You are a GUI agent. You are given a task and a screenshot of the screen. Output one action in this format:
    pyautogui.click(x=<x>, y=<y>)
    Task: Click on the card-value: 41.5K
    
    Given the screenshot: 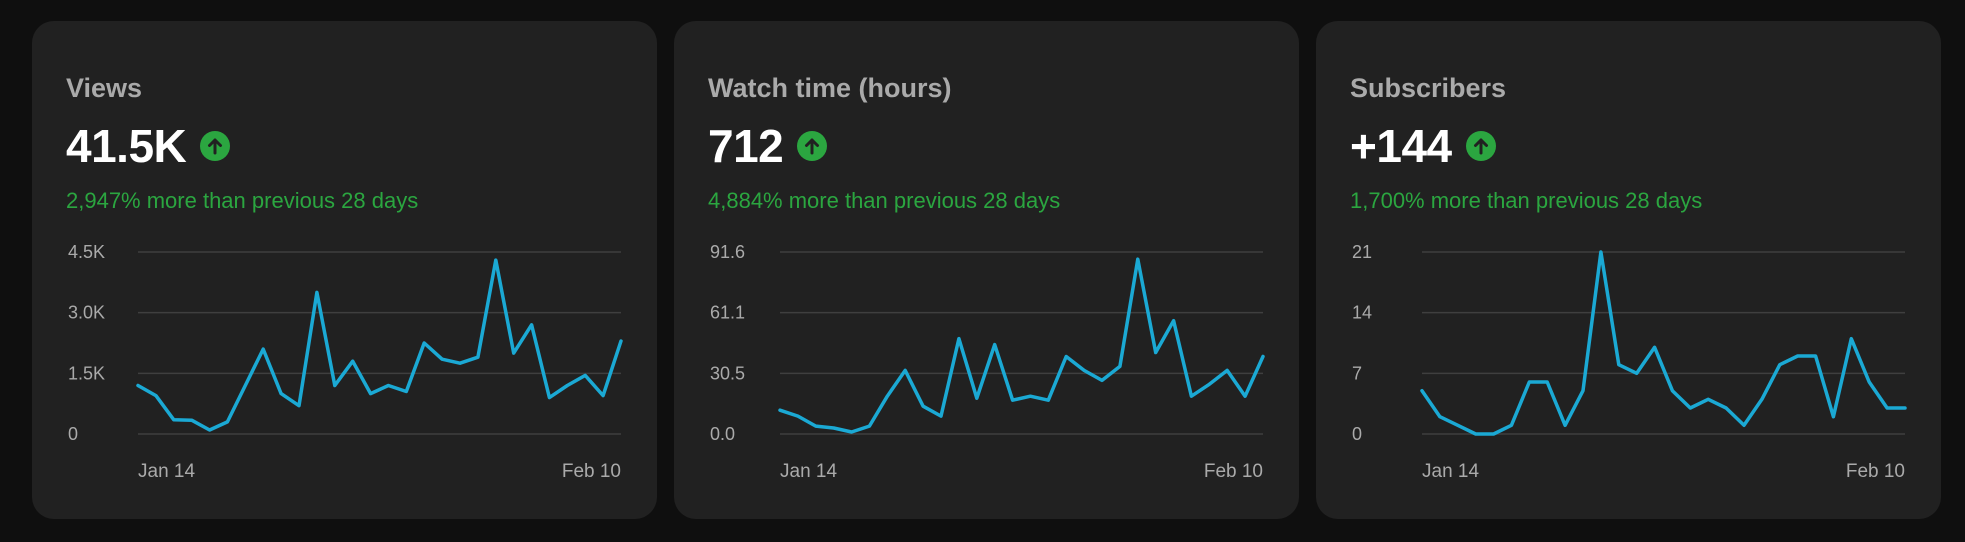 What is the action you would take?
    pyautogui.click(x=148, y=146)
    